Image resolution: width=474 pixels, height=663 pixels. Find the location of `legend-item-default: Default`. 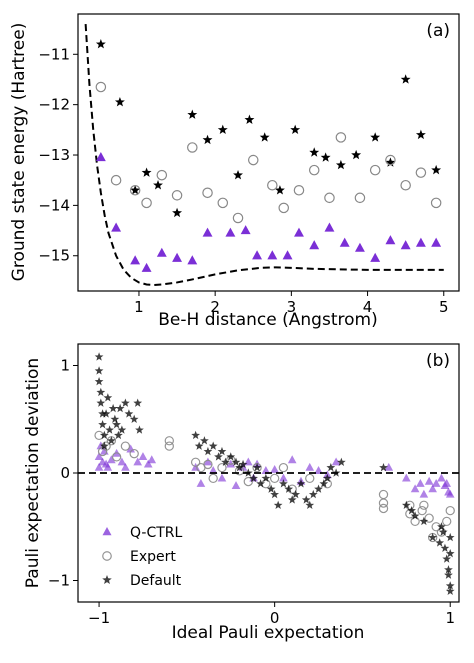

legend-item-default: Default is located at coordinates (142, 581).